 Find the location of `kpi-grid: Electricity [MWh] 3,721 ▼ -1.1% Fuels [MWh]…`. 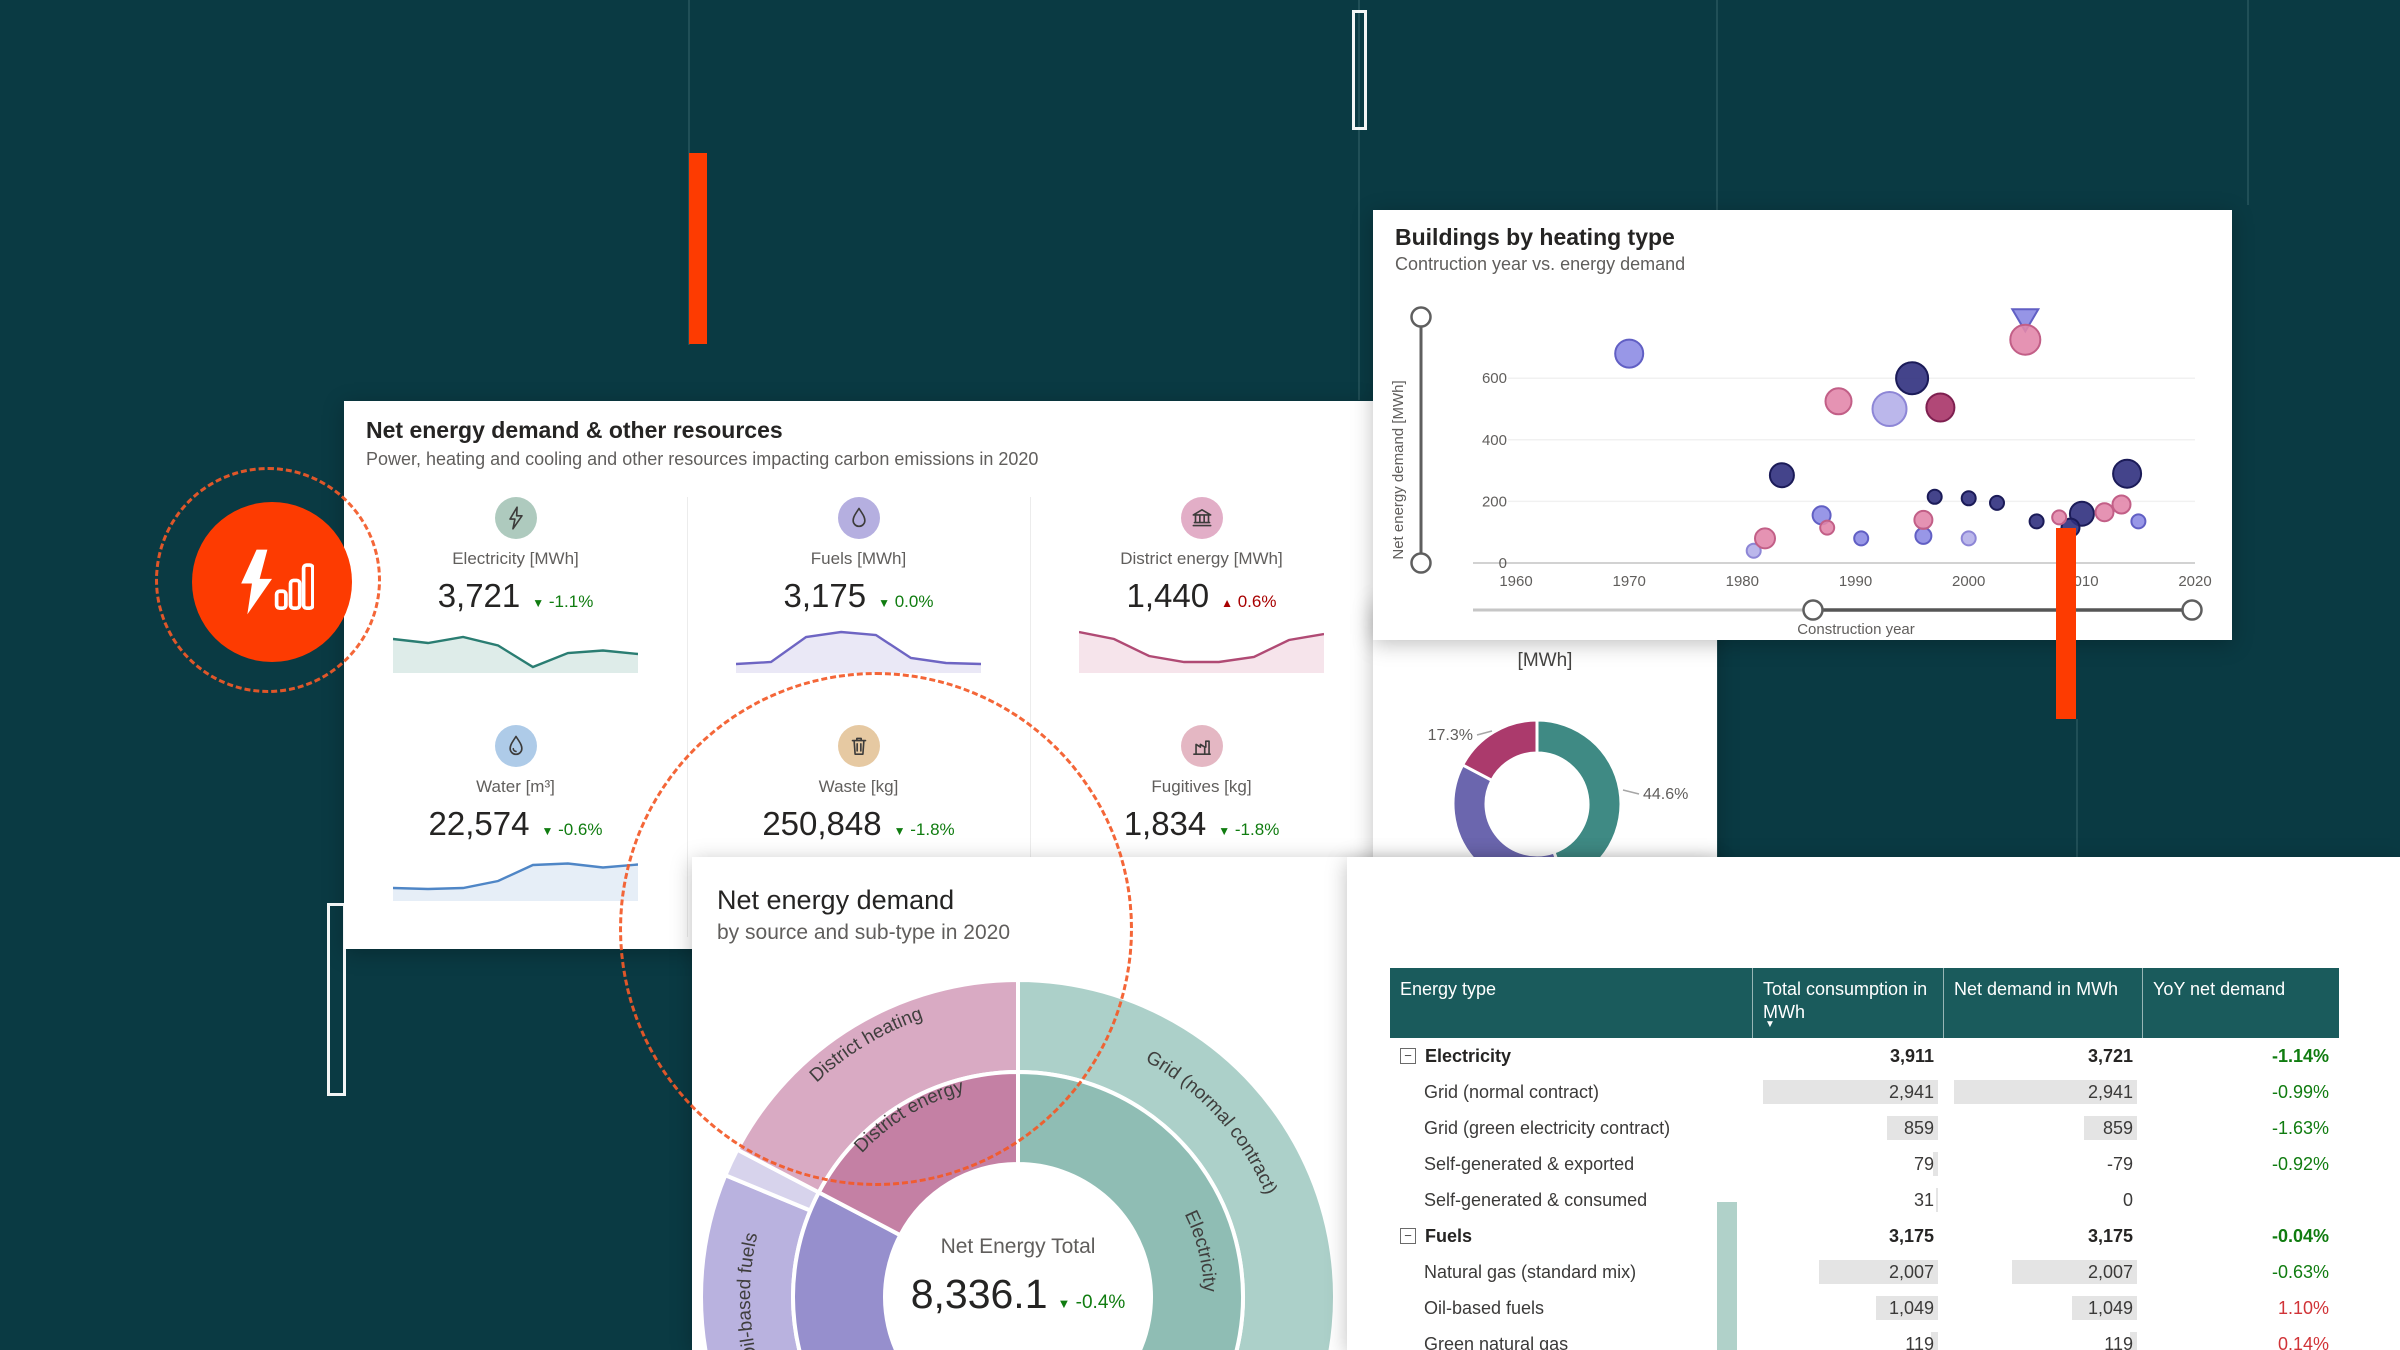

kpi-grid: Electricity [MWh] 3,721 ▼ -1.1% Fuels [MWh]… is located at coordinates (858, 721).